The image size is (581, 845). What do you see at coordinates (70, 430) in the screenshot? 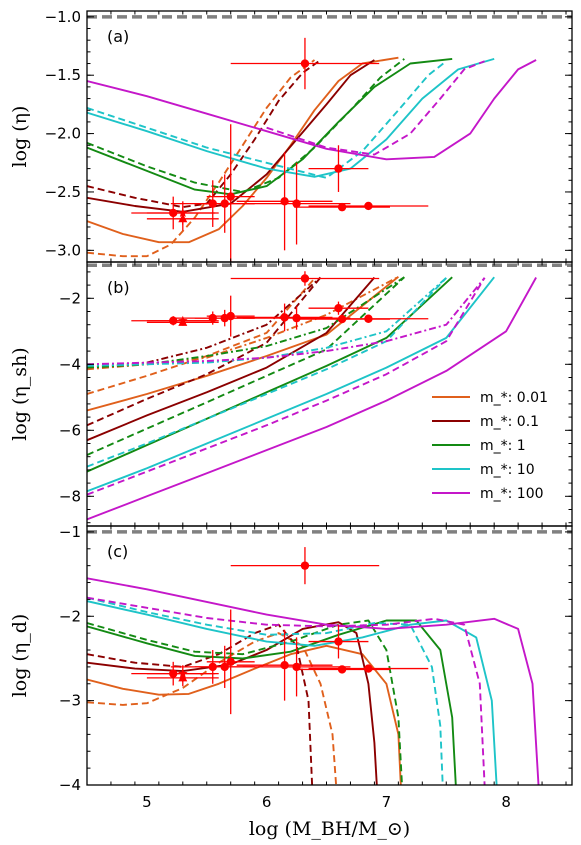
I see `y-tick-label: −6` at bounding box center [70, 430].